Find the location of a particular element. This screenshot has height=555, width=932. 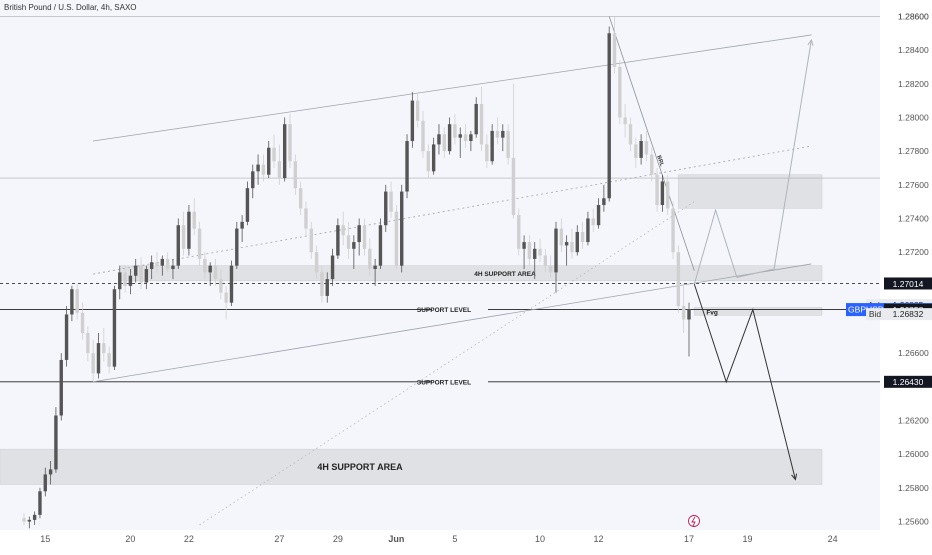

support-level-2-label-bg is located at coordinates (460, 381).